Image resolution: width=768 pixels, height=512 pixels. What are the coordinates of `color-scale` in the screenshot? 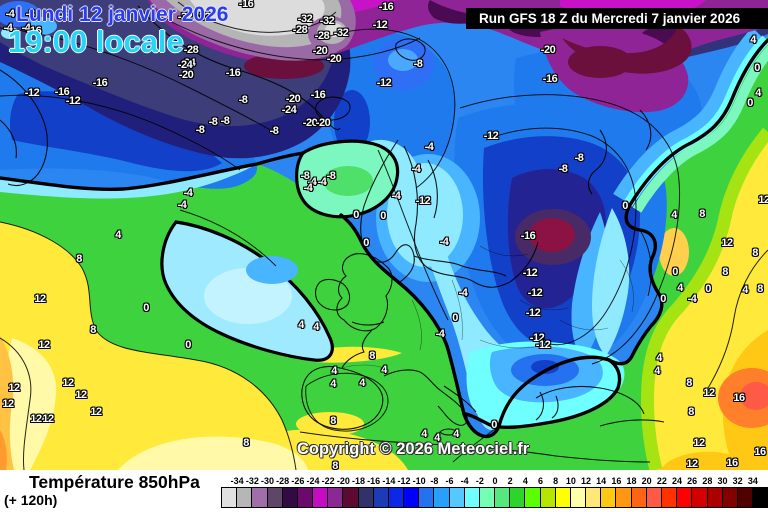 It's located at (494, 497).